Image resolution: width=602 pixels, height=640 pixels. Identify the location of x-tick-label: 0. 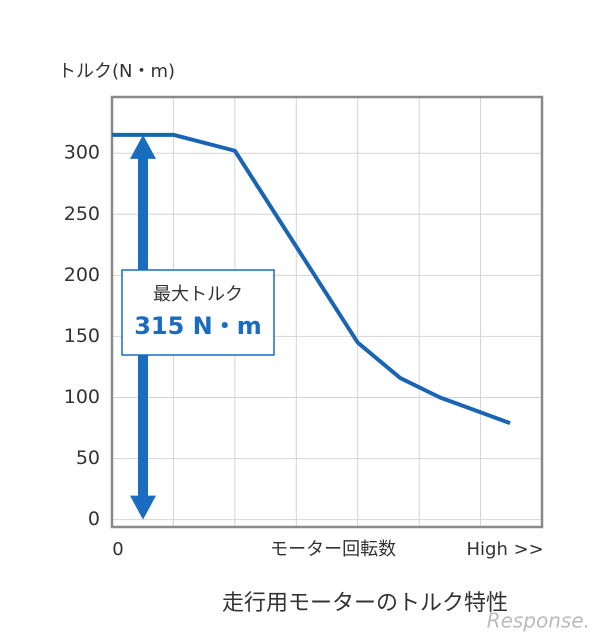
(117, 549).